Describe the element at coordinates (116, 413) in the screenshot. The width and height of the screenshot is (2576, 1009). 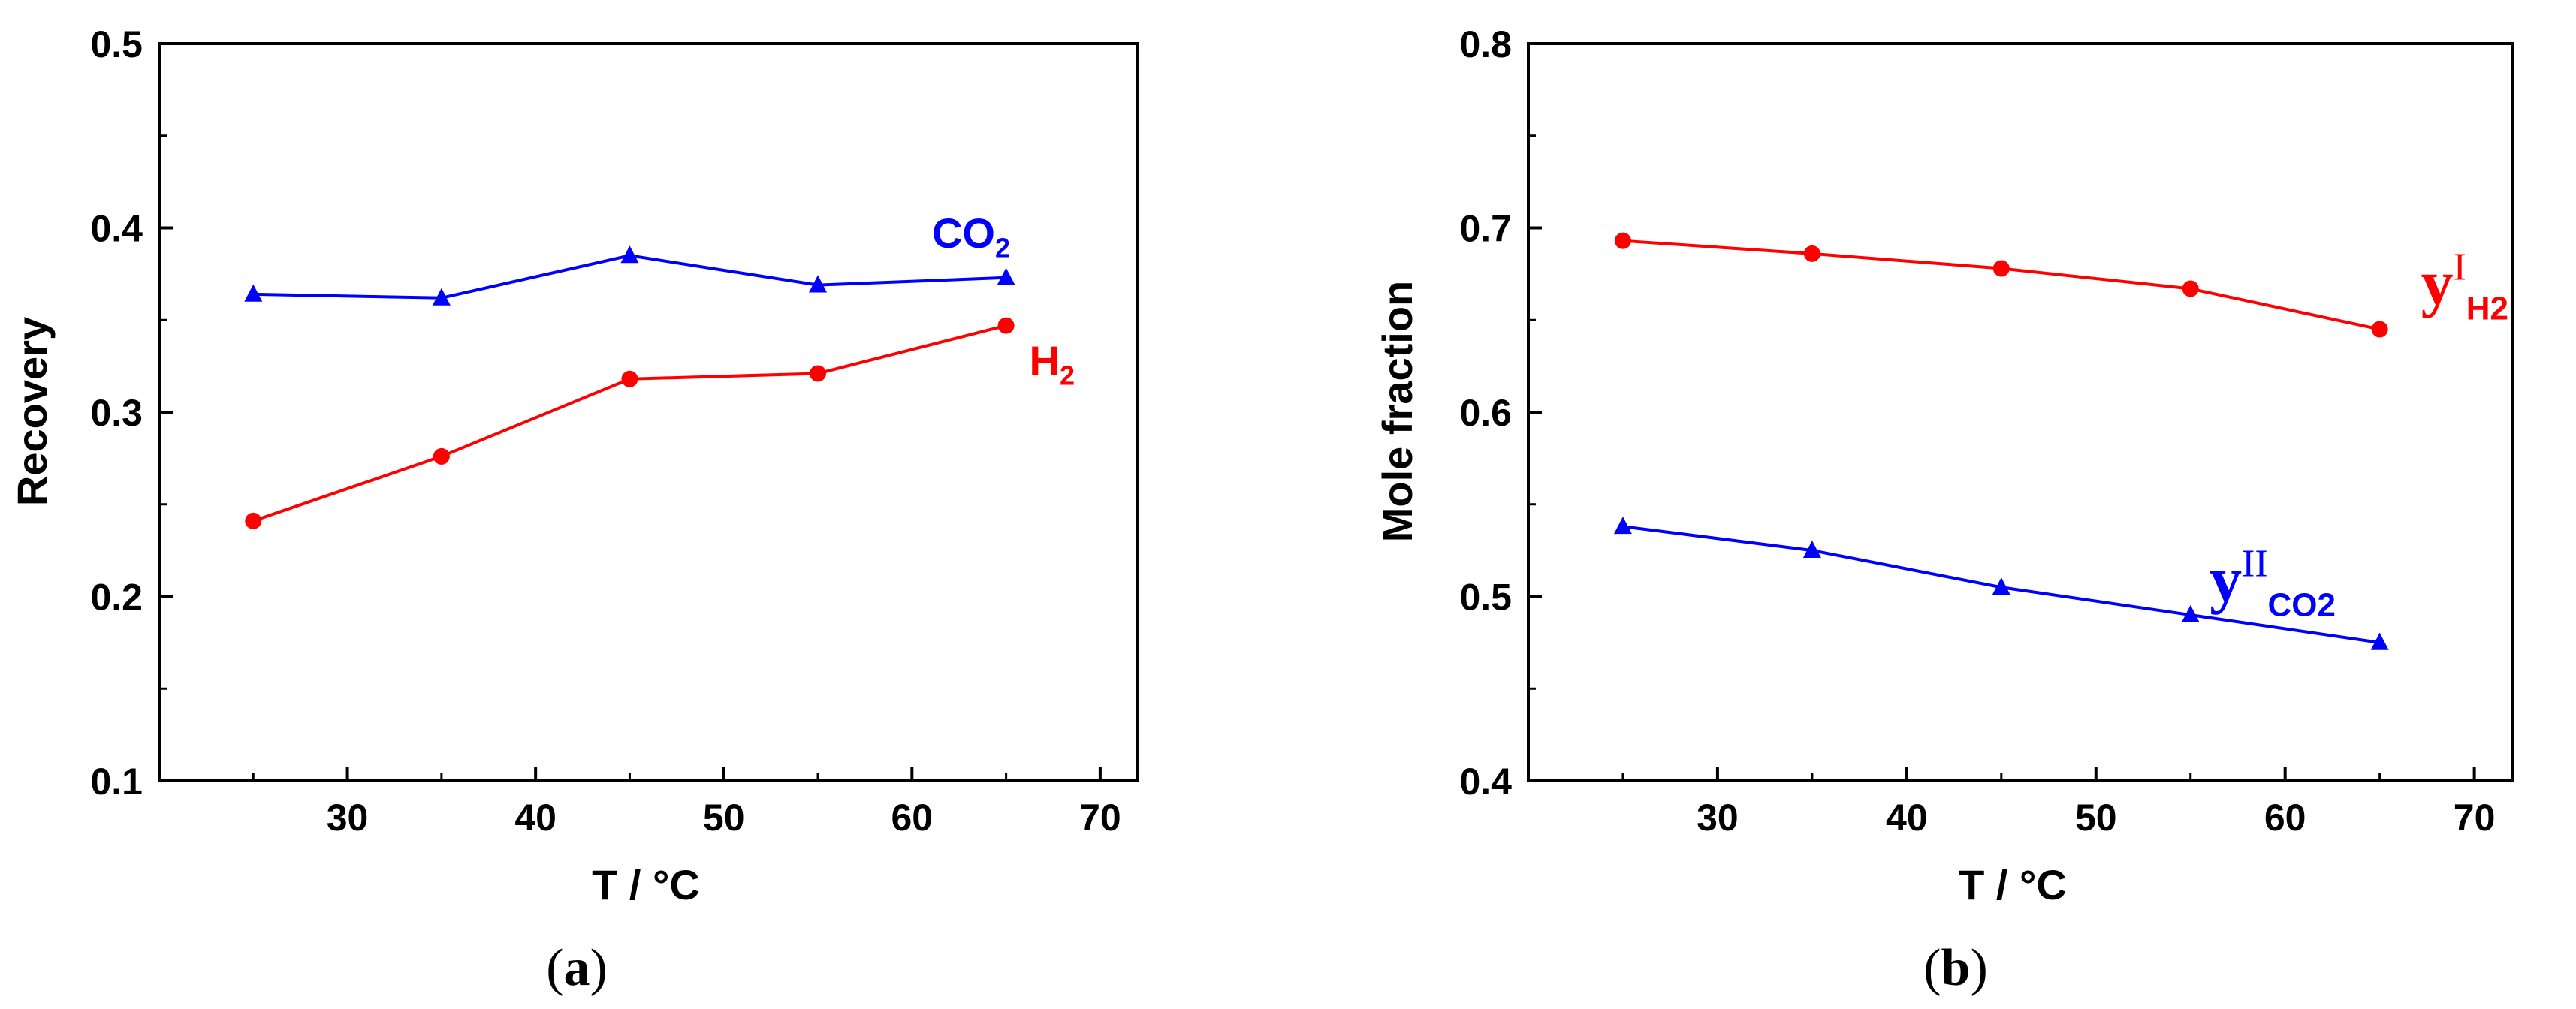
I see `y-tick-label: 0.3` at that location.